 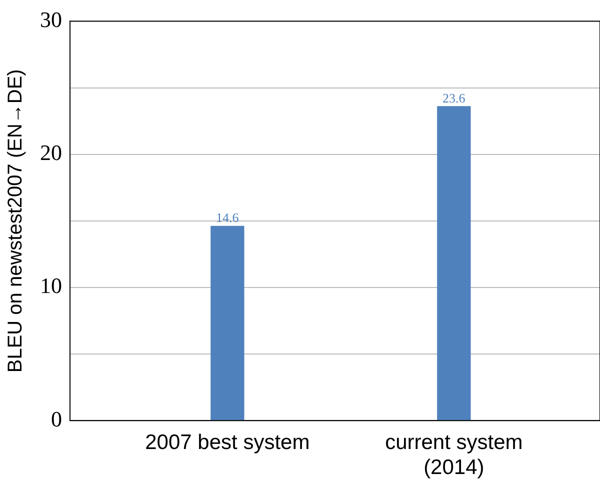 What do you see at coordinates (227, 442) in the screenshot?
I see `x-tick-label: 2007 best system` at bounding box center [227, 442].